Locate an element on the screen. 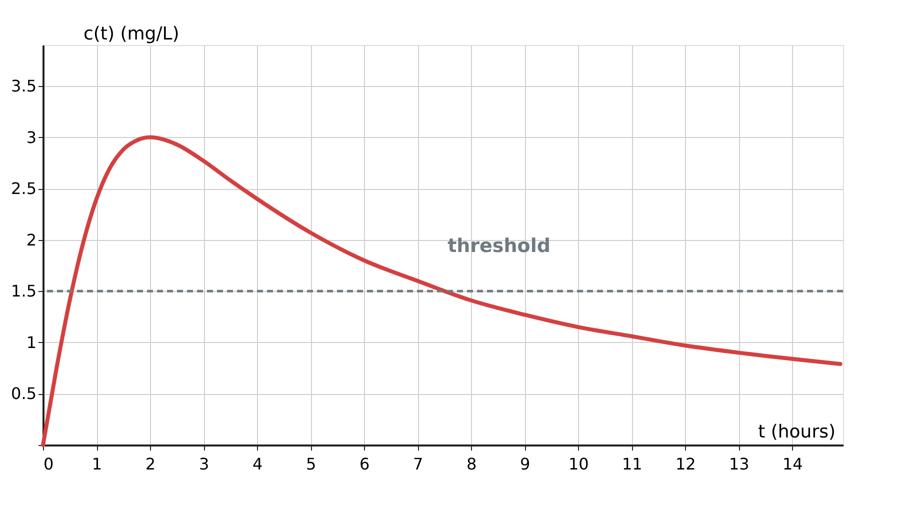 This screenshot has width=902, height=505. y-tick-label: 1 is located at coordinates (31, 342).